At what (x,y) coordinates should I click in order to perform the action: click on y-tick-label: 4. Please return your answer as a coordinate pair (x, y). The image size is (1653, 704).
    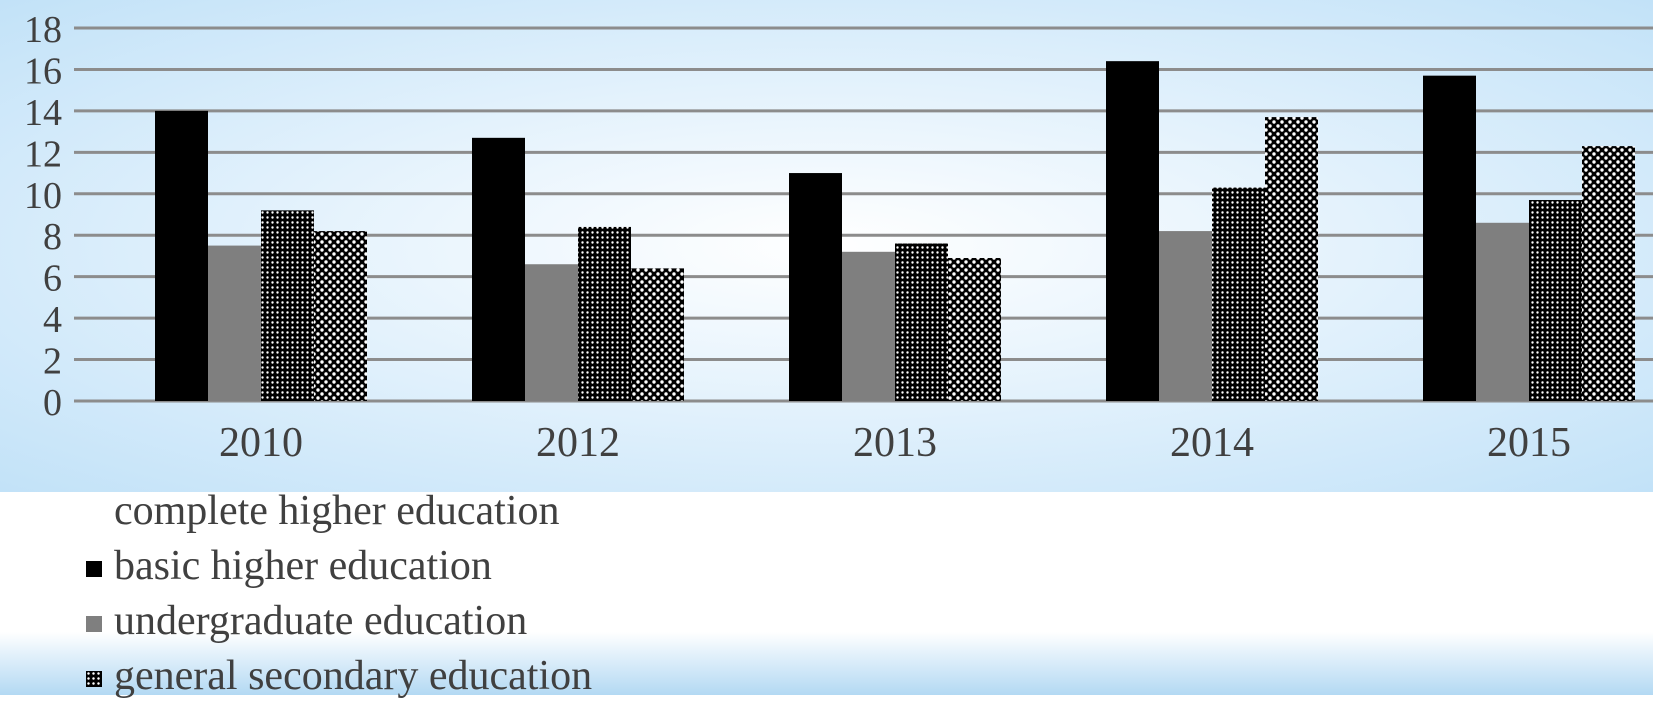
    Looking at the image, I should click on (52, 320).